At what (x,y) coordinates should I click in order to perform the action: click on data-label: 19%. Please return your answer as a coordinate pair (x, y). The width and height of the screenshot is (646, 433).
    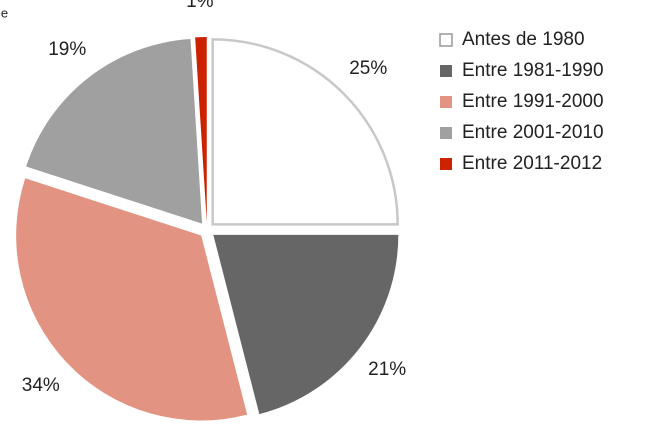
    Looking at the image, I should click on (67, 49).